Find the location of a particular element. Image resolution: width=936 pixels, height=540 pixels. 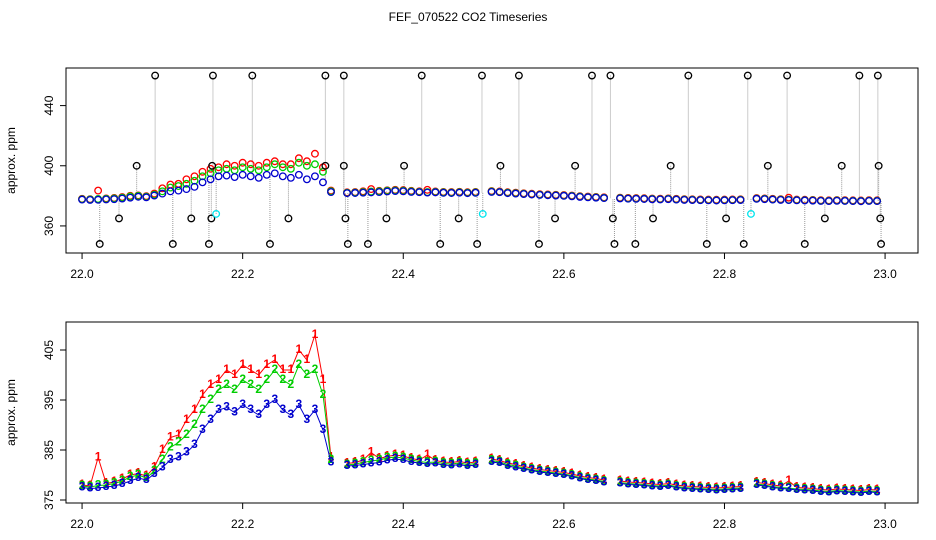

x-tick-label: 22.0 is located at coordinates (82, 274).